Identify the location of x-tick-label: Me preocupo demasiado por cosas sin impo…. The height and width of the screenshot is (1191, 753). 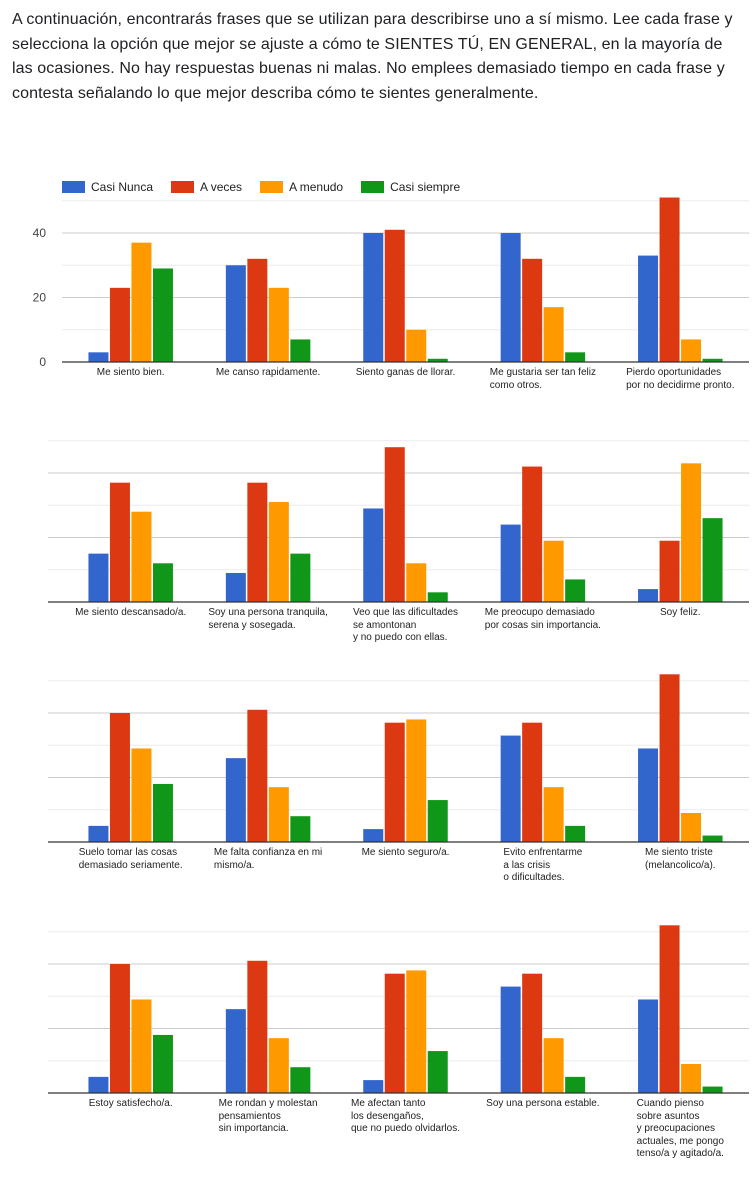
(543, 619).